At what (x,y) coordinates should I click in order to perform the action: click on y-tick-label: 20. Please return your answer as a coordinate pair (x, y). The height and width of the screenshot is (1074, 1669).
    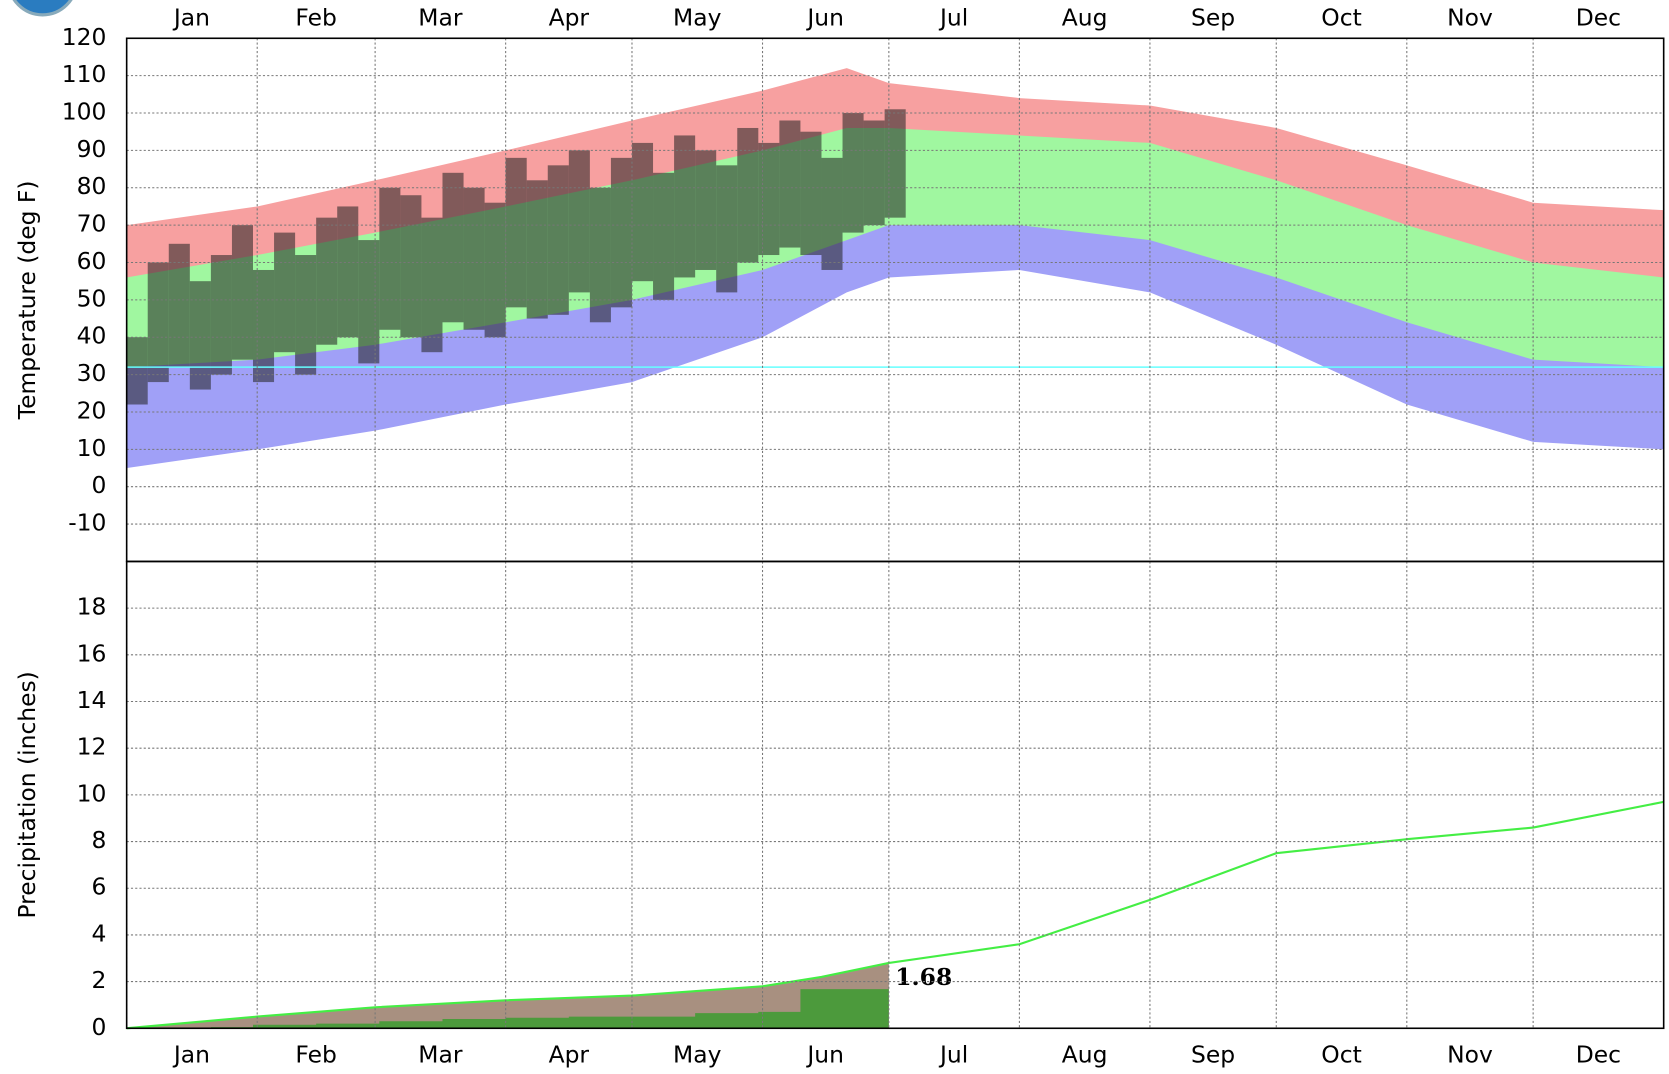
    Looking at the image, I should click on (92, 410).